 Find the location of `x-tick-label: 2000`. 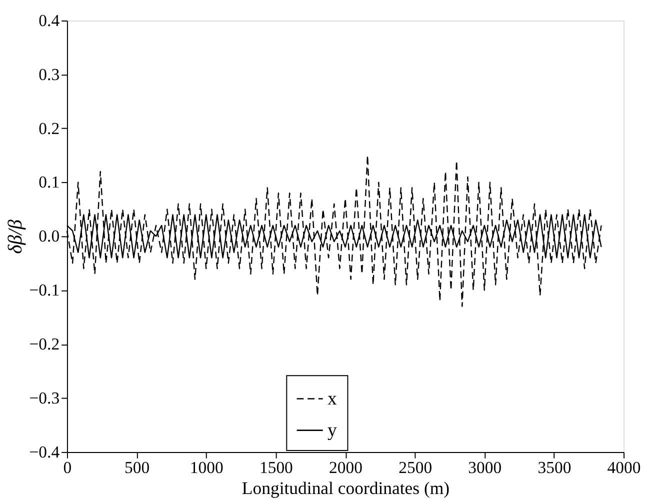

x-tick-label: 2000 is located at coordinates (345, 468).